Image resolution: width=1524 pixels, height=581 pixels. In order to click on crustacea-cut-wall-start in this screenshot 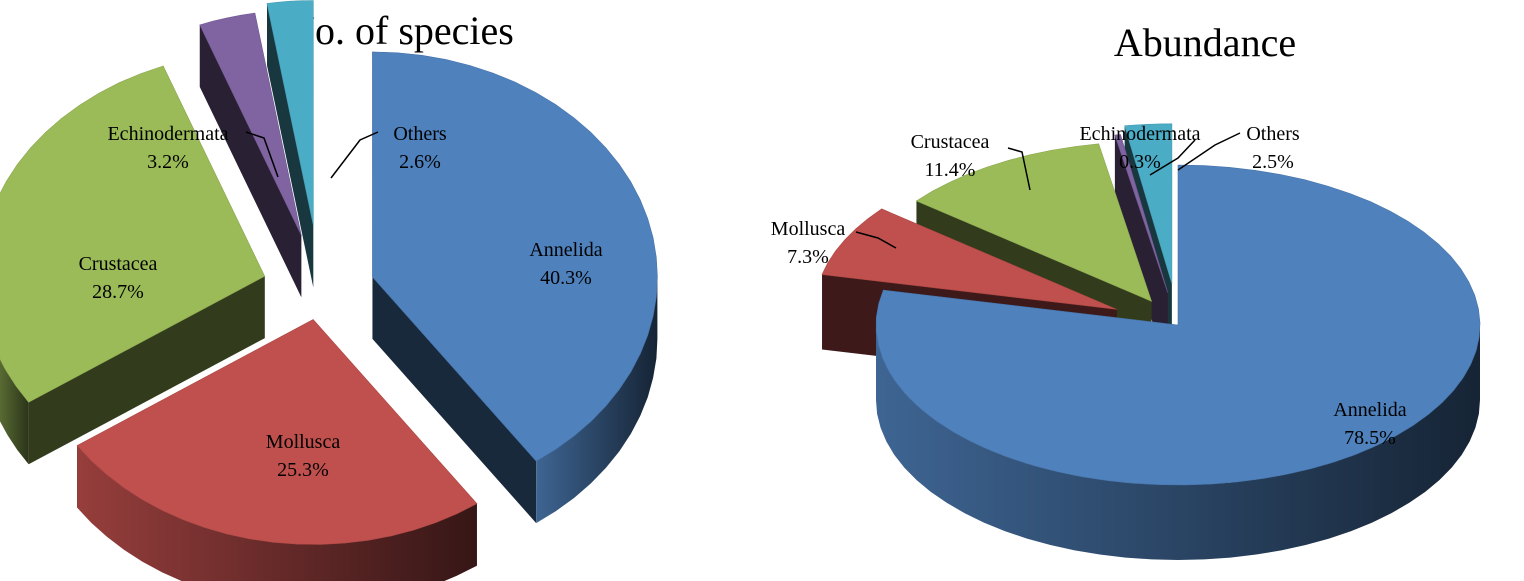, I will do `click(146, 370)`.